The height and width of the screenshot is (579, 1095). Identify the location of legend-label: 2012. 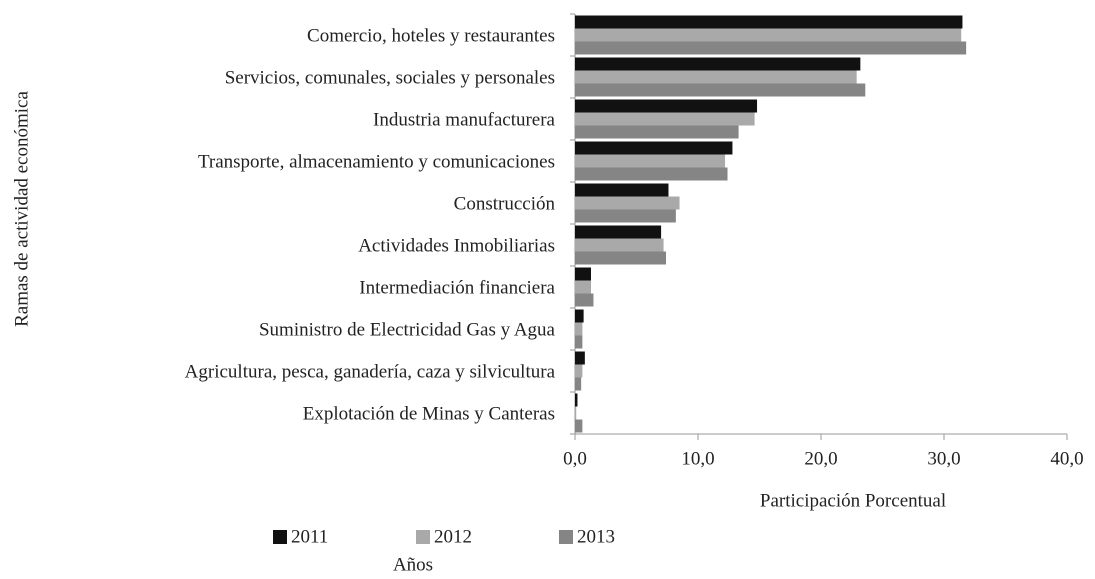
(453, 536).